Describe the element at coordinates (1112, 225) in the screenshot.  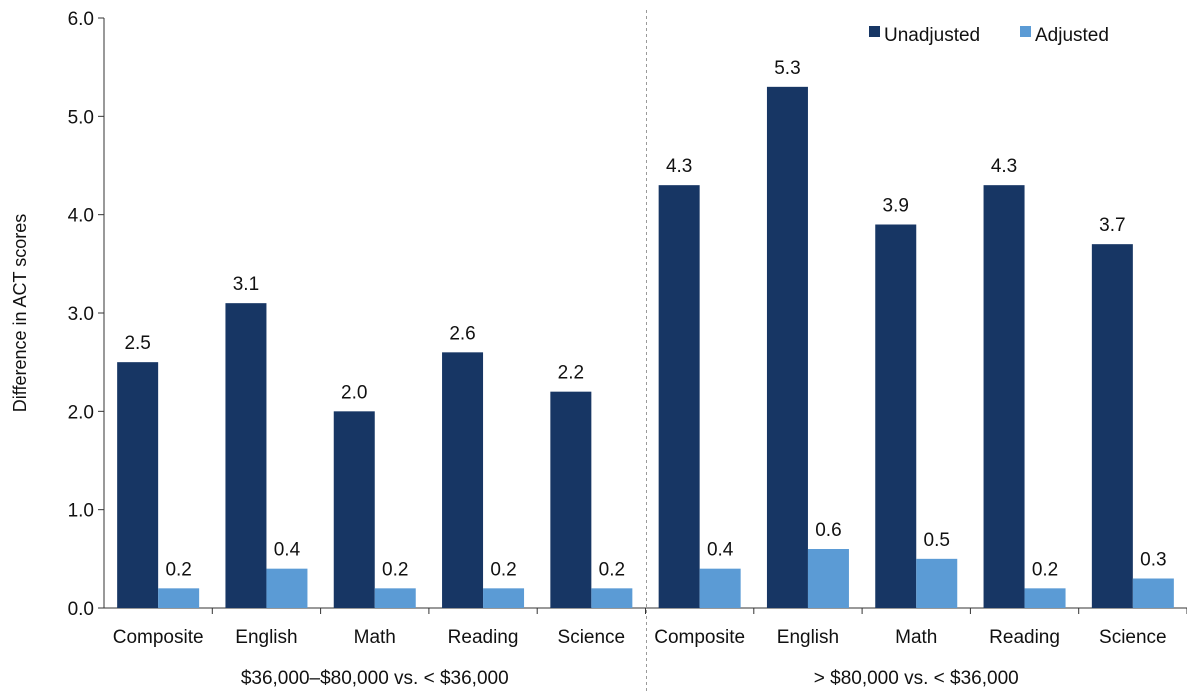
I see `data-label: 3.7` at that location.